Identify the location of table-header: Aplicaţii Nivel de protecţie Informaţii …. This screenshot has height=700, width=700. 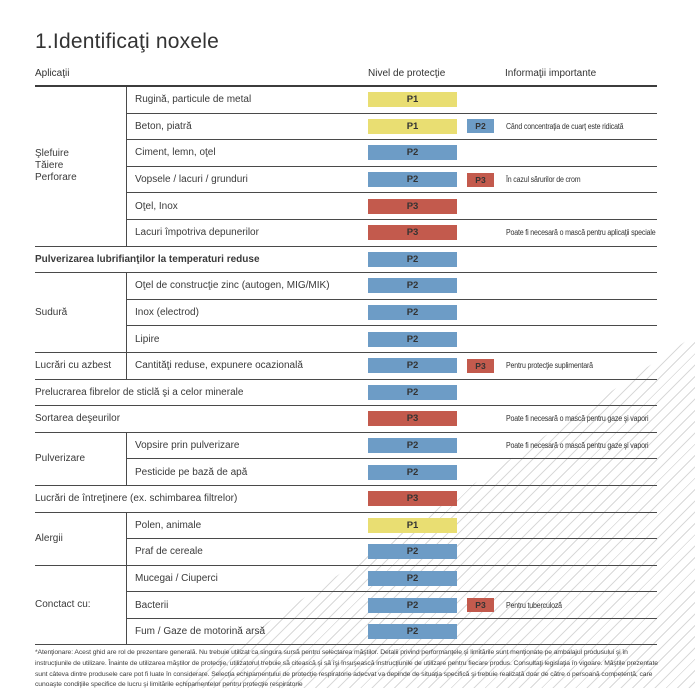
(346, 77).